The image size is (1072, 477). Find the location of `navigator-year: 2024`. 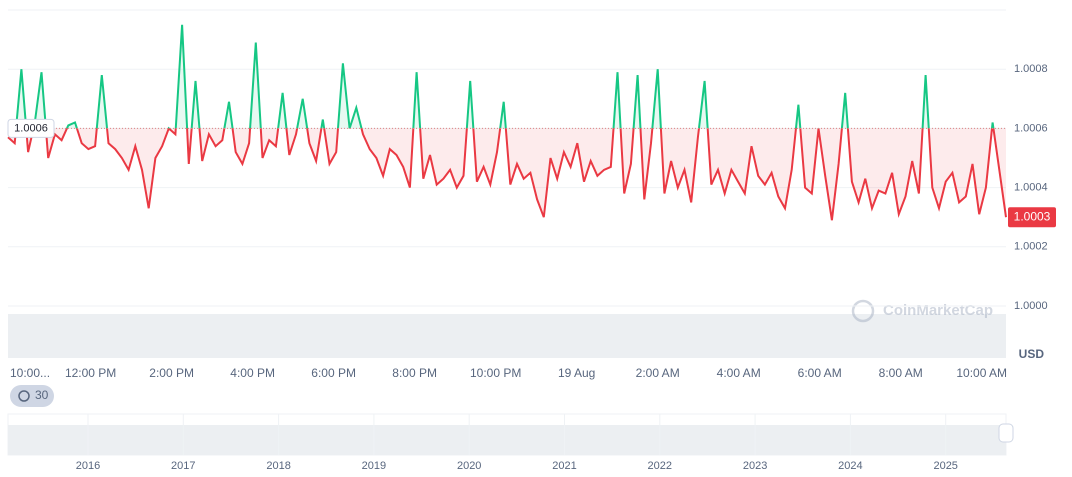

navigator-year: 2024 is located at coordinates (850, 466).